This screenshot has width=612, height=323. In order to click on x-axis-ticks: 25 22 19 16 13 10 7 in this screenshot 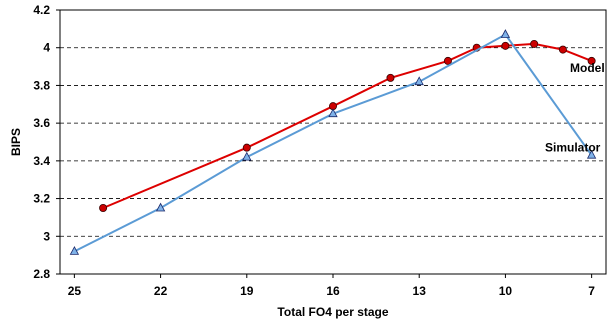, I will do `click(331, 286)`.